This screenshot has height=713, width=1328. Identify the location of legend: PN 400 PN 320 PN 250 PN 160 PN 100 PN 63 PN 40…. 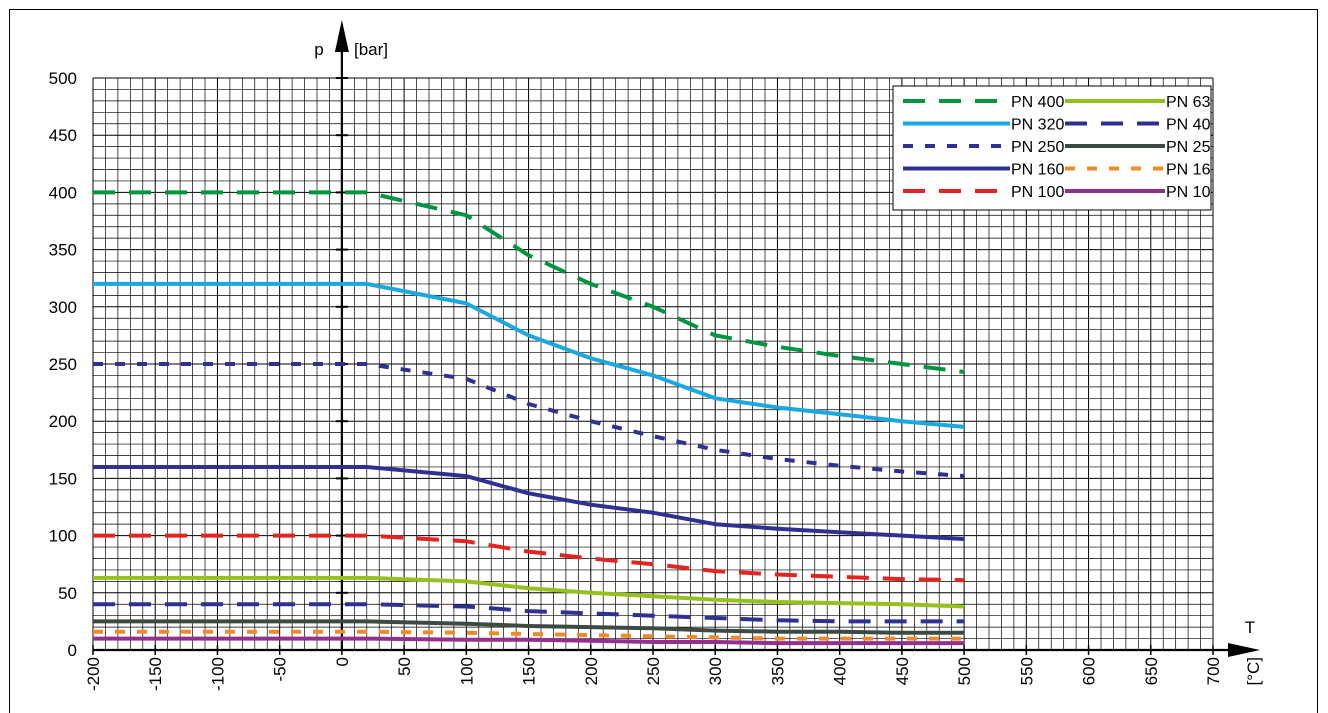
(1052, 148).